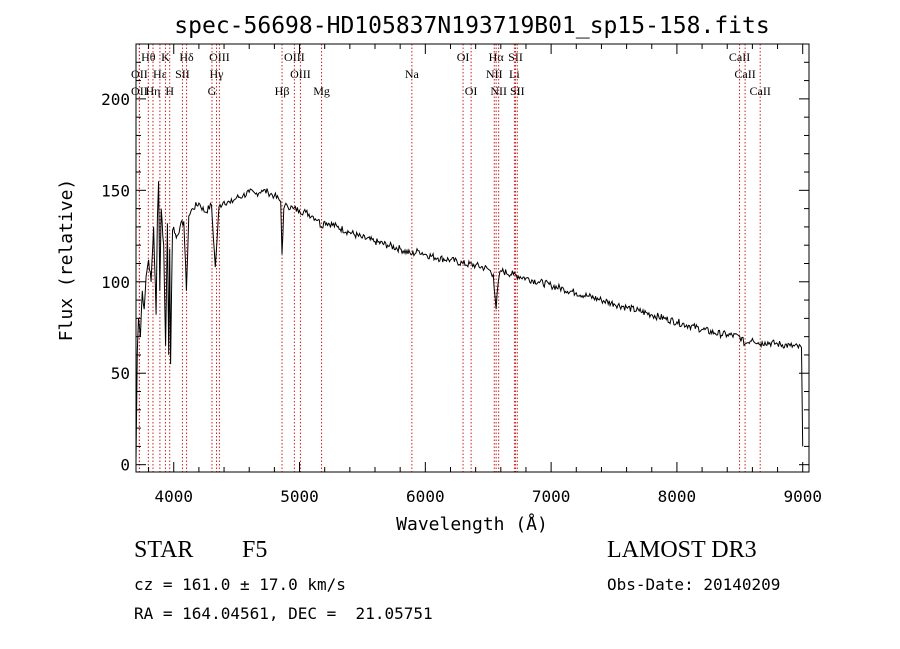 The width and height of the screenshot is (900, 649). I want to click on line-marker-label: Hδ, so click(186, 57).